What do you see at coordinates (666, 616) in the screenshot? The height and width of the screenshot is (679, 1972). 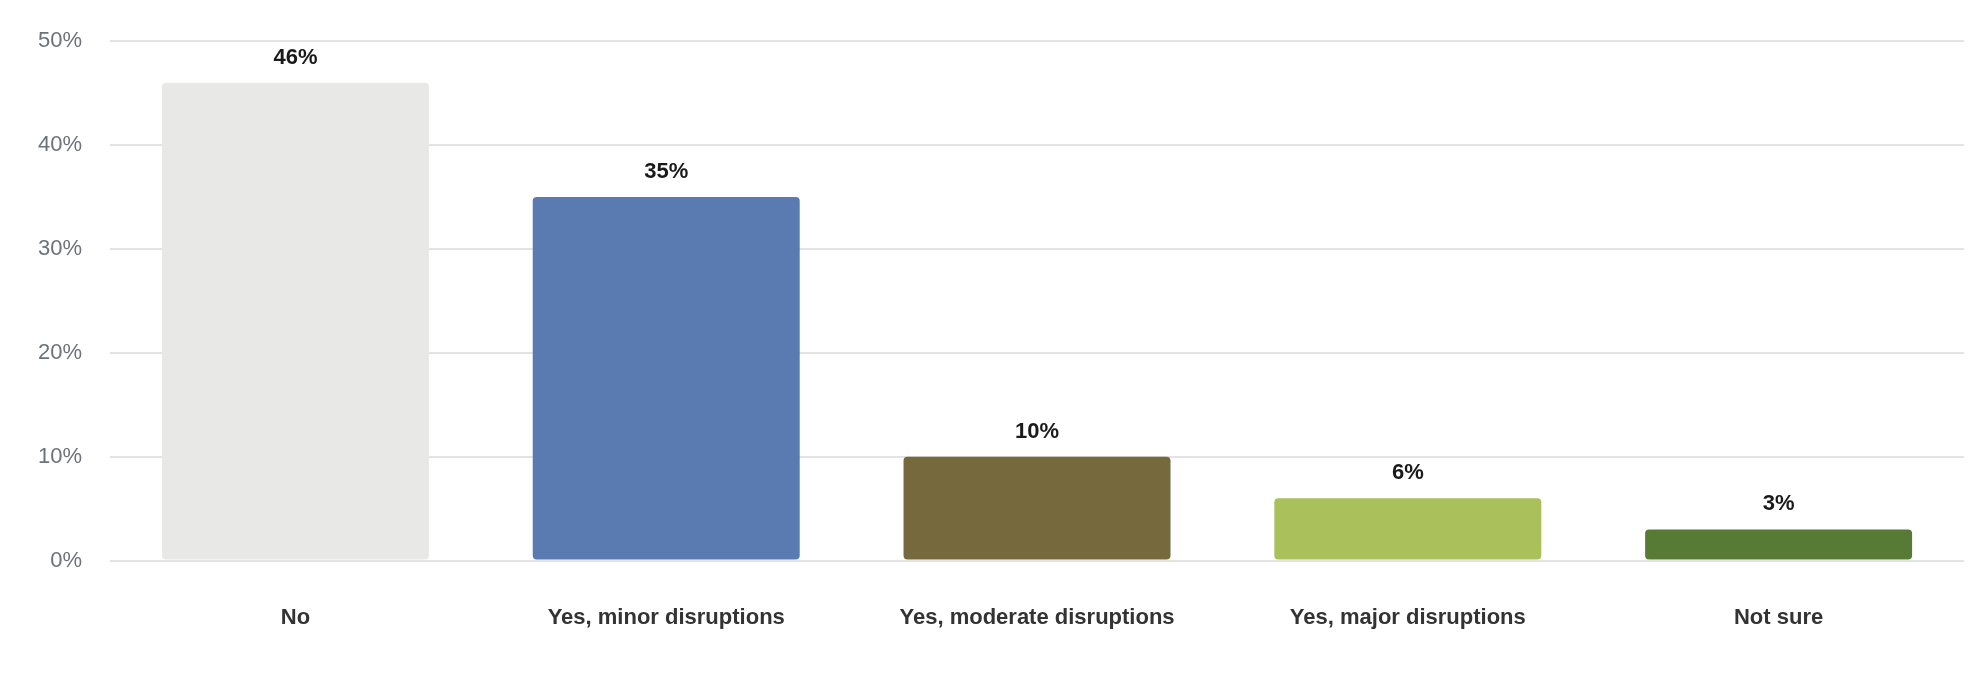 I see `x-tick-label: Yes, minor disruptions` at bounding box center [666, 616].